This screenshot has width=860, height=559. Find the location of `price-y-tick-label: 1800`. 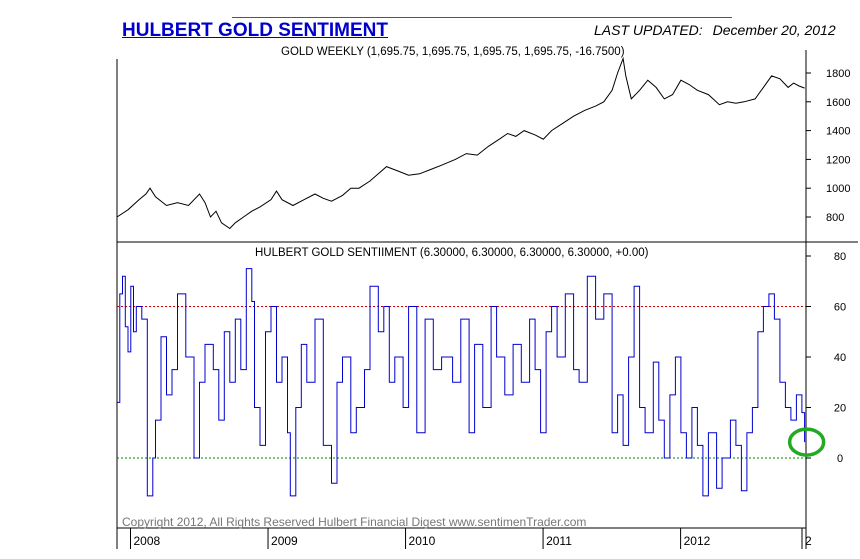

price-y-tick-label: 1800 is located at coordinates (838, 74).